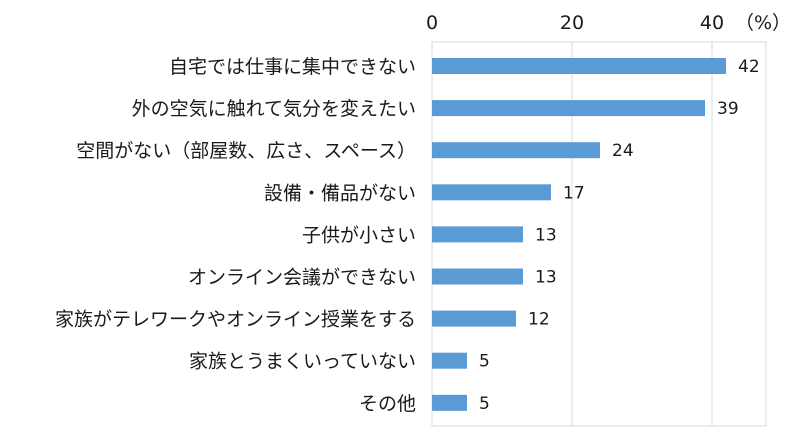 This screenshot has width=800, height=436. Describe the element at coordinates (432, 23) in the screenshot. I see `x-tick-label: 0` at that location.